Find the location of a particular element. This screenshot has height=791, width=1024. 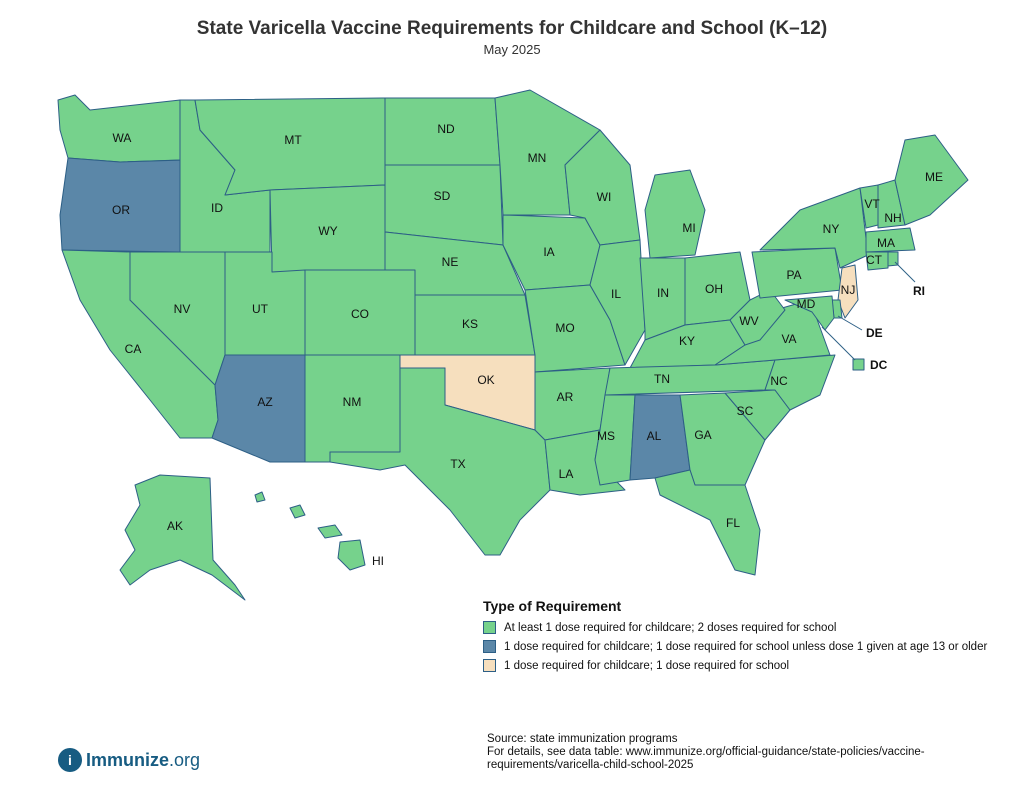

label-MO: MO is located at coordinates (564, 328).